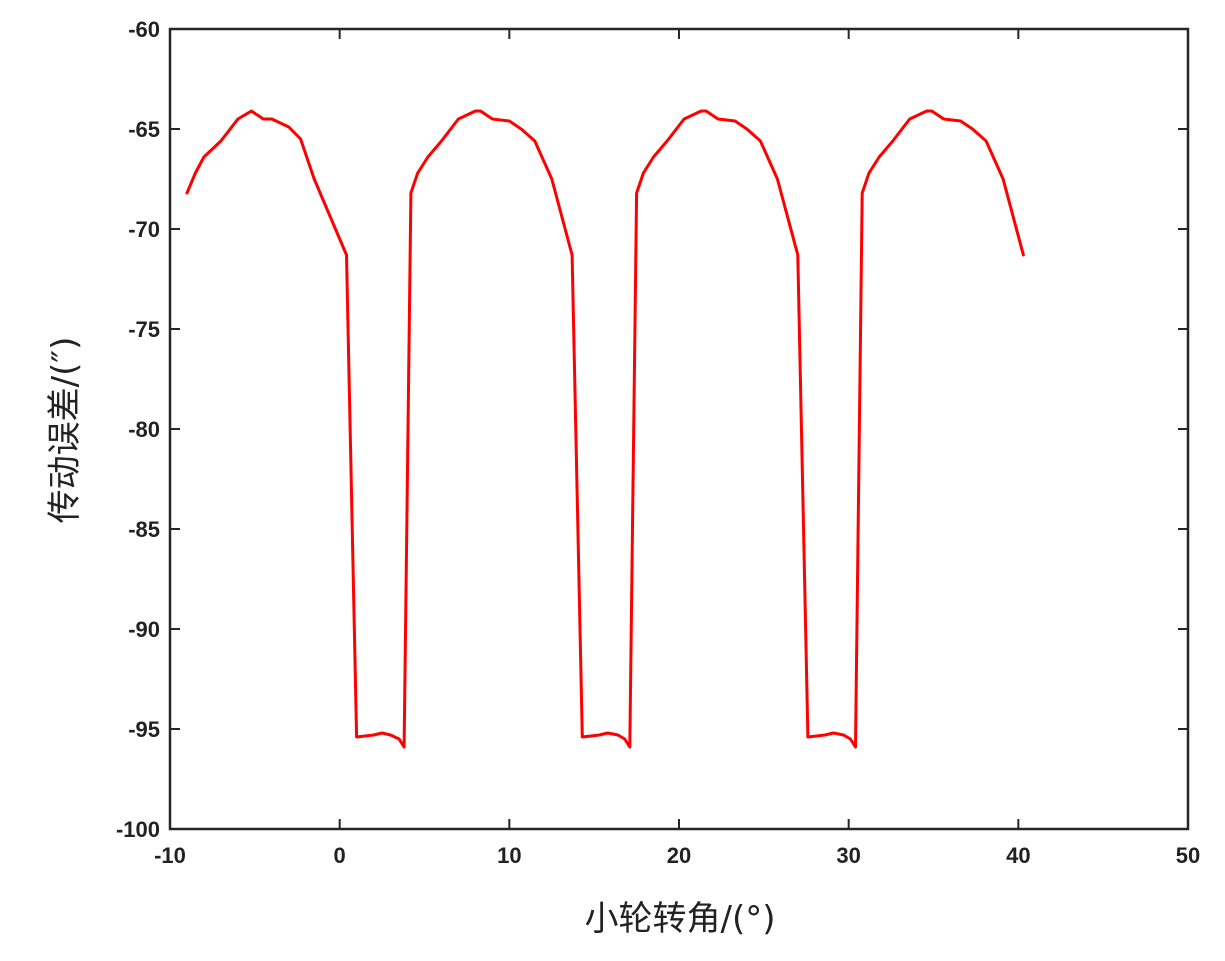 Image resolution: width=1225 pixels, height=961 pixels. What do you see at coordinates (144, 329) in the screenshot?
I see `y-tick-label: -75` at bounding box center [144, 329].